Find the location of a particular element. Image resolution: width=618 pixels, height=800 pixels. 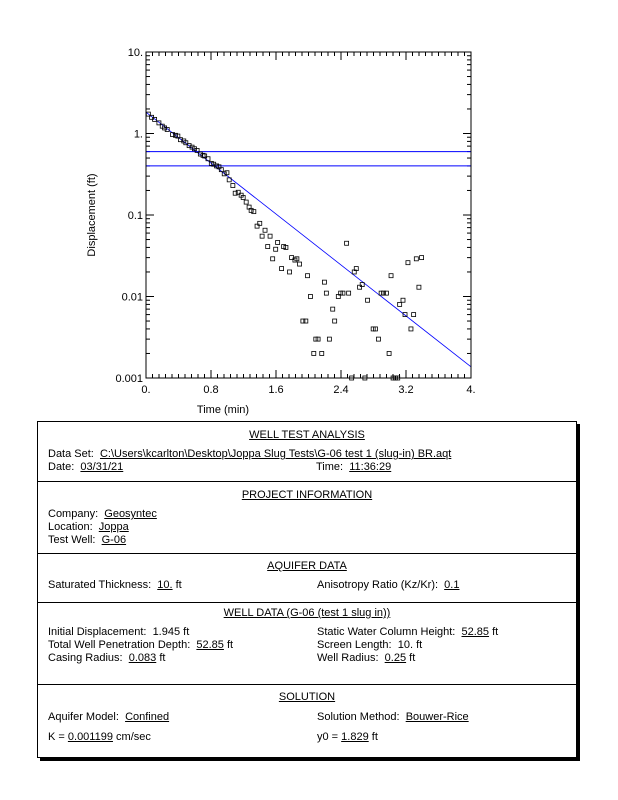

time-label: Time: is located at coordinates (330, 467).